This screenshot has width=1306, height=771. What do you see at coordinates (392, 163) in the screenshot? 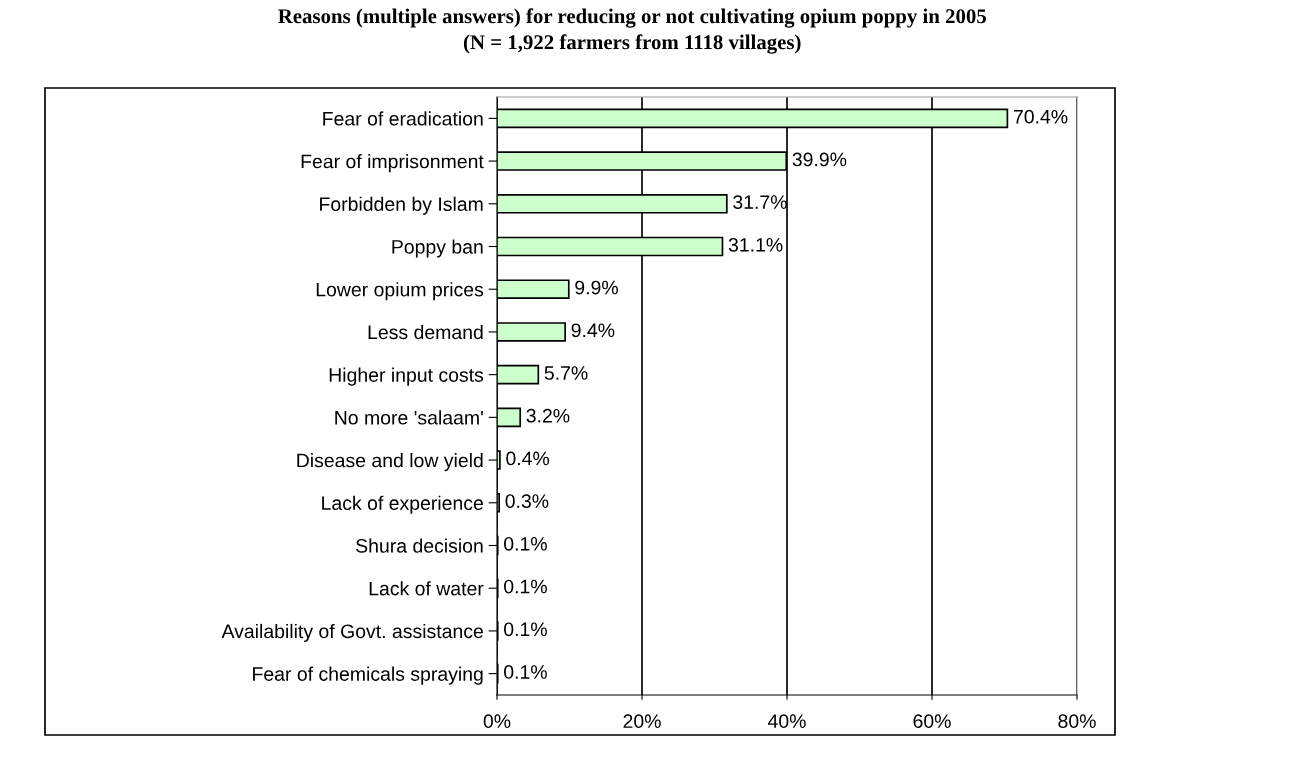
I see `y-tick-label: Fear of imprisonment` at bounding box center [392, 163].